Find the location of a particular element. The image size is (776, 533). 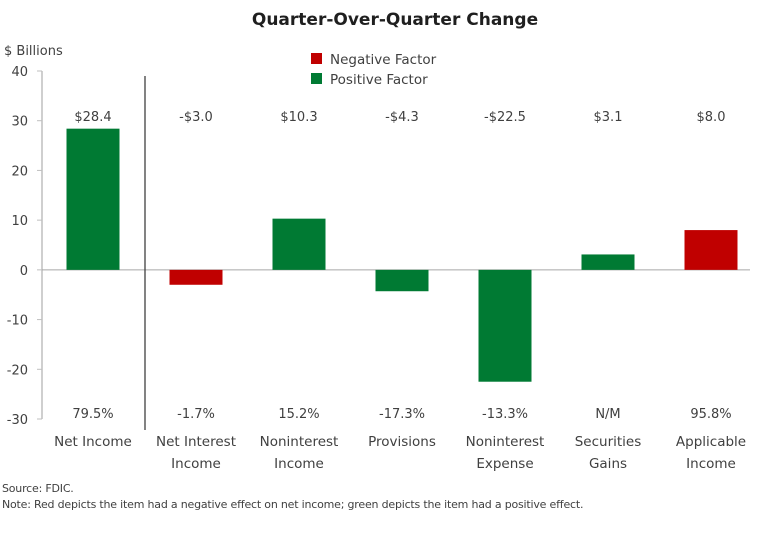

percent-label: 95.8% is located at coordinates (710, 414).